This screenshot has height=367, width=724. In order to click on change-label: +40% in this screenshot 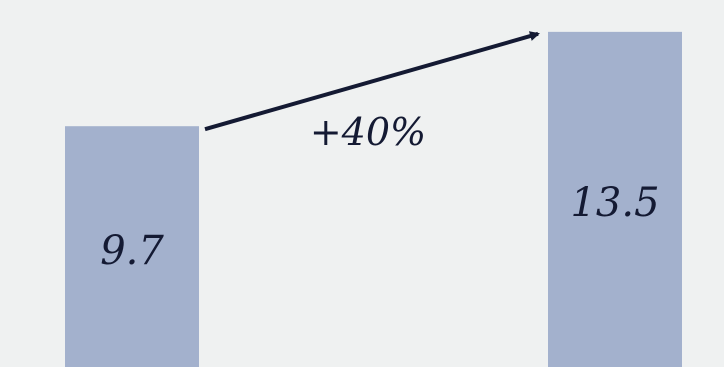, I will do `click(368, 132)`.